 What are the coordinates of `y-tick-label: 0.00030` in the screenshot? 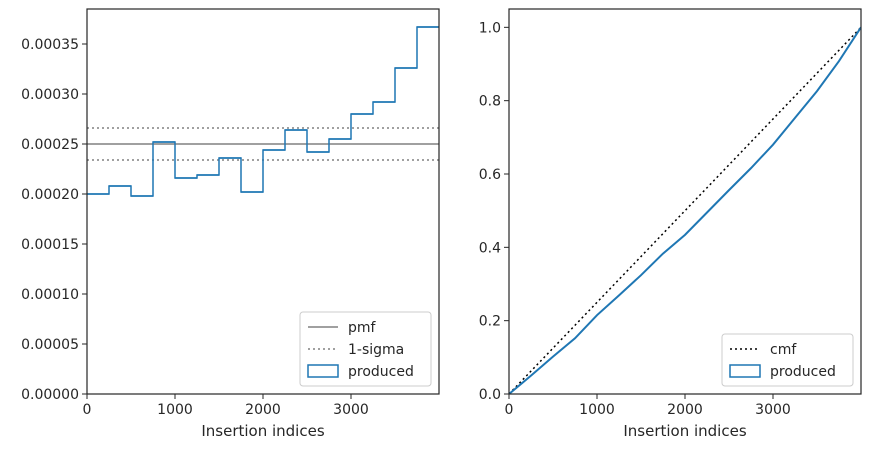 It's located at (50, 95).